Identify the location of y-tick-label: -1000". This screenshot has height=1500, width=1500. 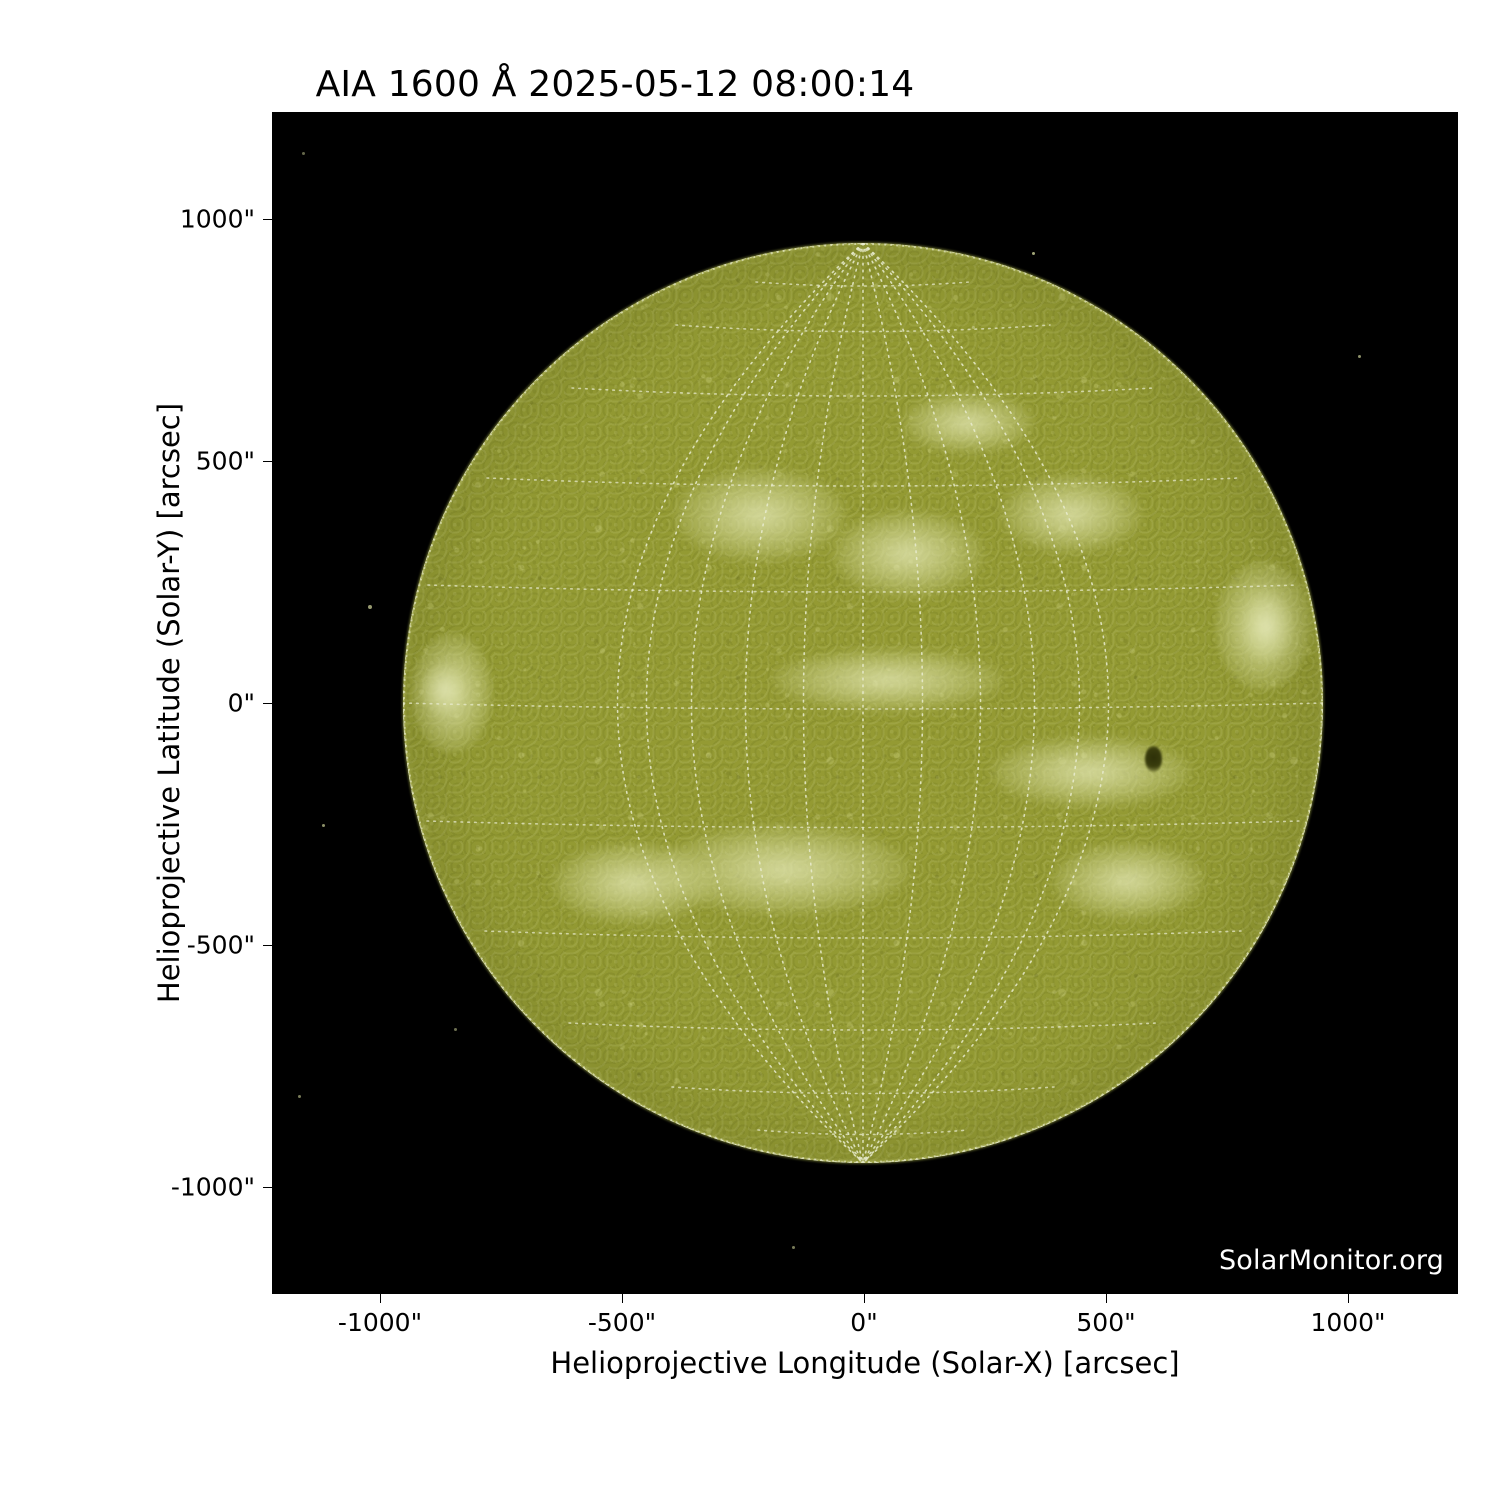
(212, 1187).